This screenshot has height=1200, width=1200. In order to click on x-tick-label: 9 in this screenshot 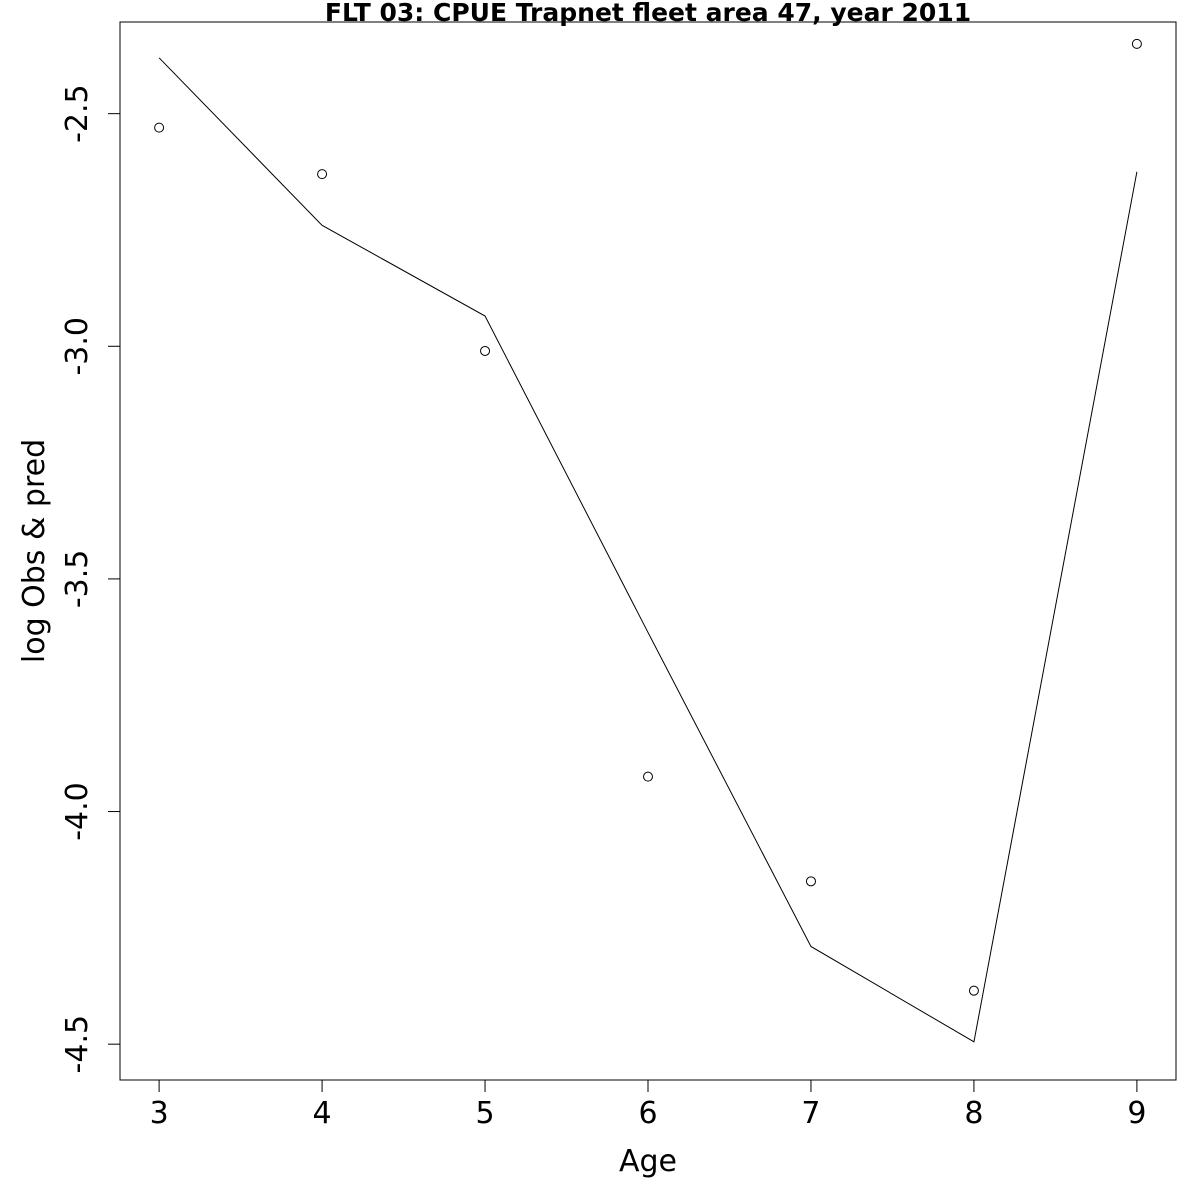, I will do `click(1136, 1113)`.